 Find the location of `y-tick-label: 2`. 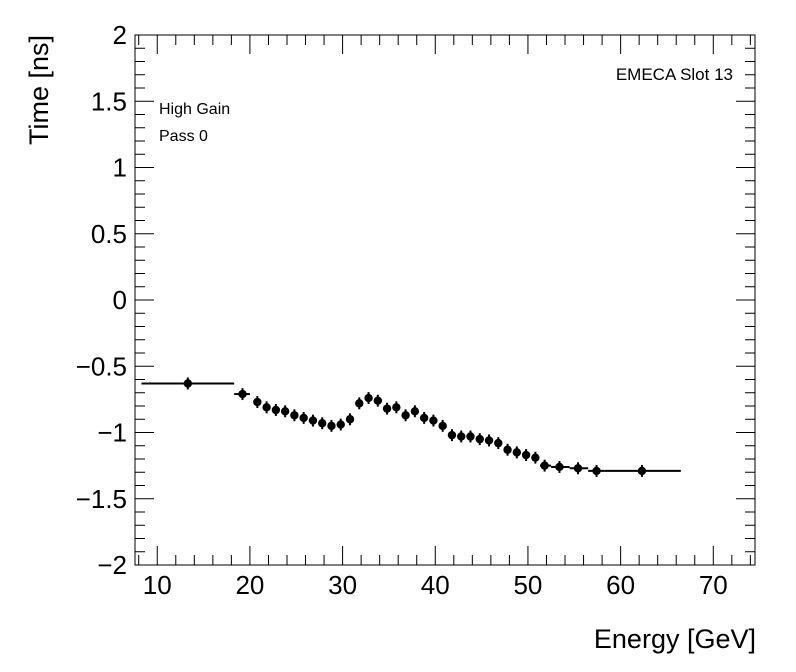

y-tick-label: 2 is located at coordinates (120, 35).